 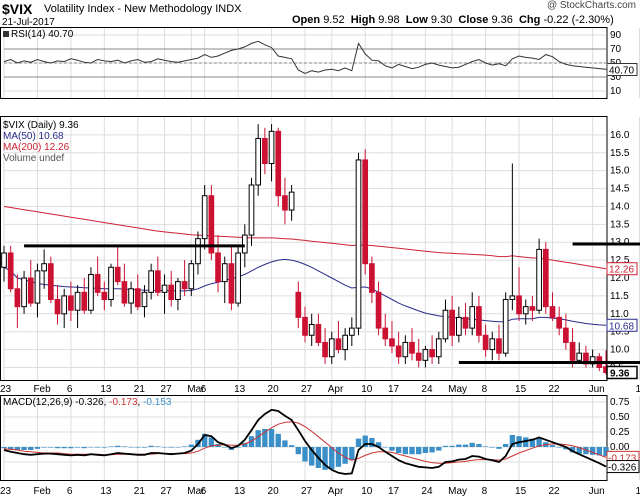 What do you see at coordinates (305, 441) in the screenshot?
I see `macd-line` at bounding box center [305, 441].